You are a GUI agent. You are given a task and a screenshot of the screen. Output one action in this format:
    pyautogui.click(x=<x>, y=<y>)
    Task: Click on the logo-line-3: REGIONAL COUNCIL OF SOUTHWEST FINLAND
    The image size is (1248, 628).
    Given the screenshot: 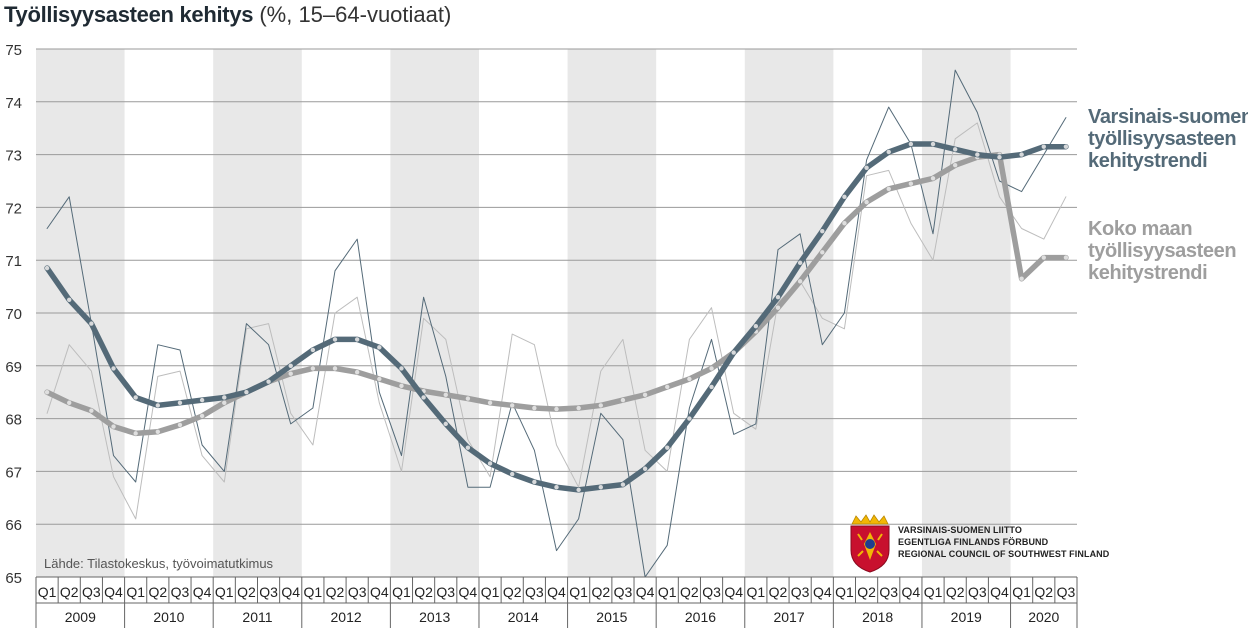 What is the action you would take?
    pyautogui.click(x=1004, y=554)
    